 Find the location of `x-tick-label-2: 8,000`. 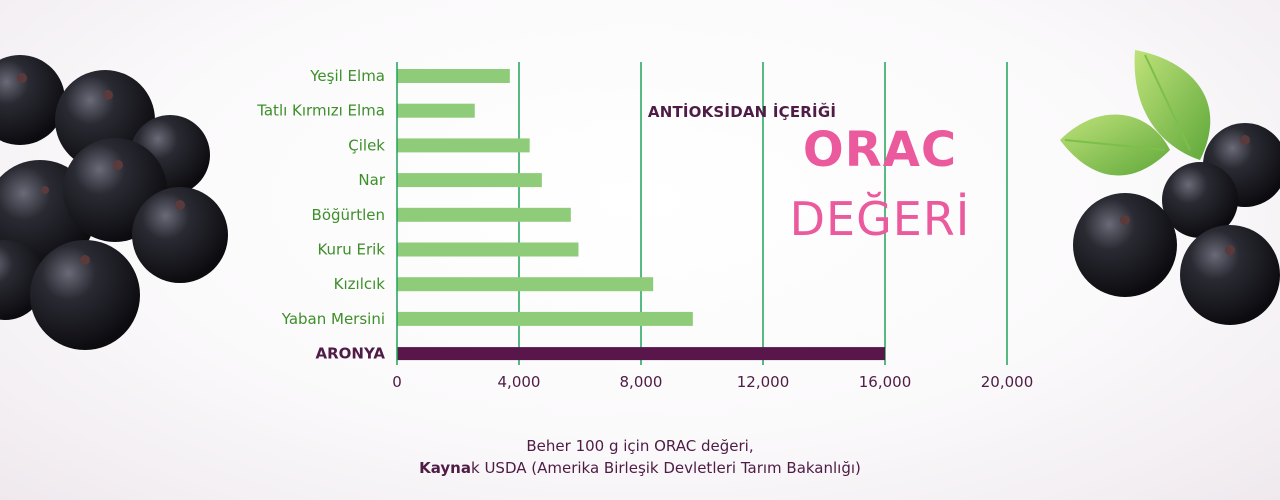

x-tick-label-2: 8,000 is located at coordinates (641, 382).